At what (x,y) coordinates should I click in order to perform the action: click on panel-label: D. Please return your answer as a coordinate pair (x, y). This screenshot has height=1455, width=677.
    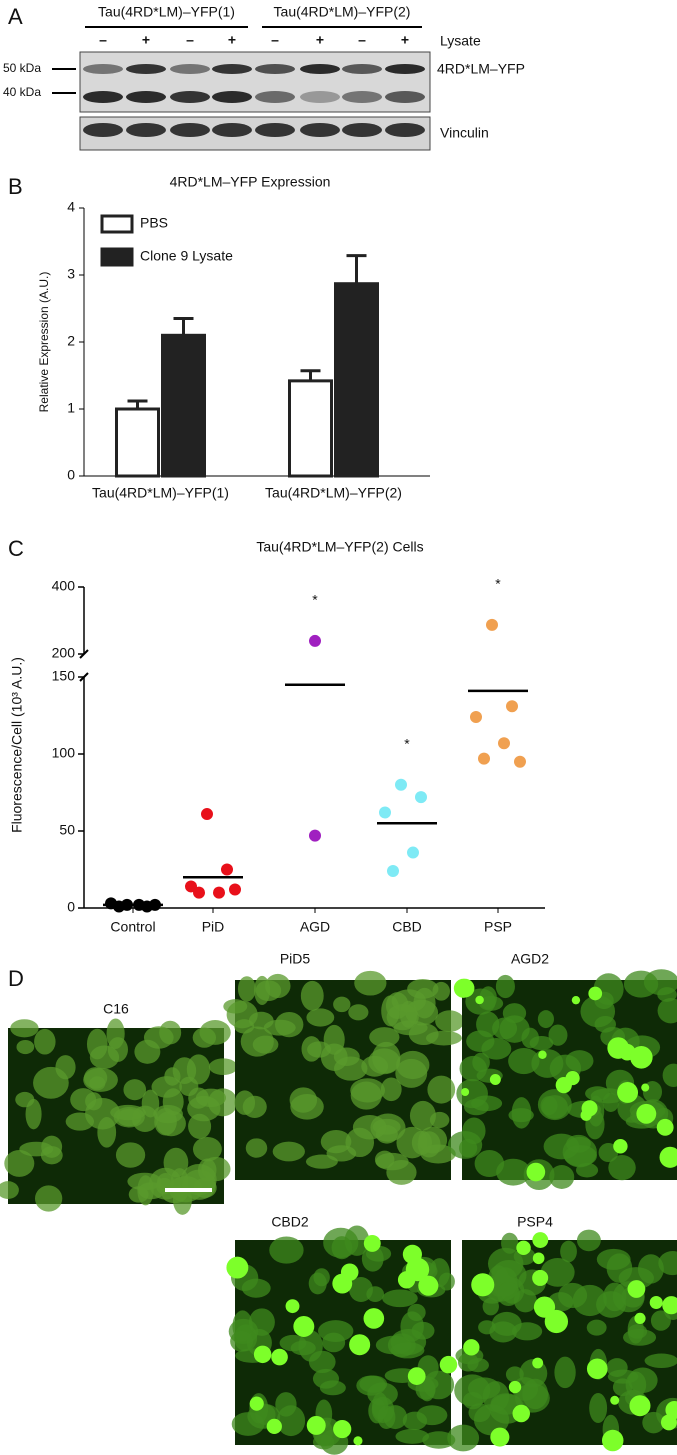
    Looking at the image, I should click on (16, 978).